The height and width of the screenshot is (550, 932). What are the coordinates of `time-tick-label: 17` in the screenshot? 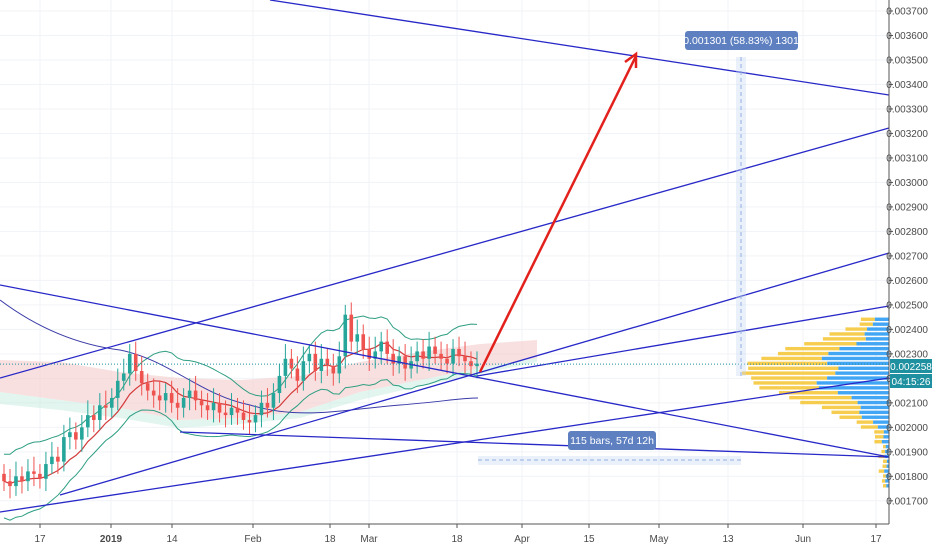 It's located at (876, 539).